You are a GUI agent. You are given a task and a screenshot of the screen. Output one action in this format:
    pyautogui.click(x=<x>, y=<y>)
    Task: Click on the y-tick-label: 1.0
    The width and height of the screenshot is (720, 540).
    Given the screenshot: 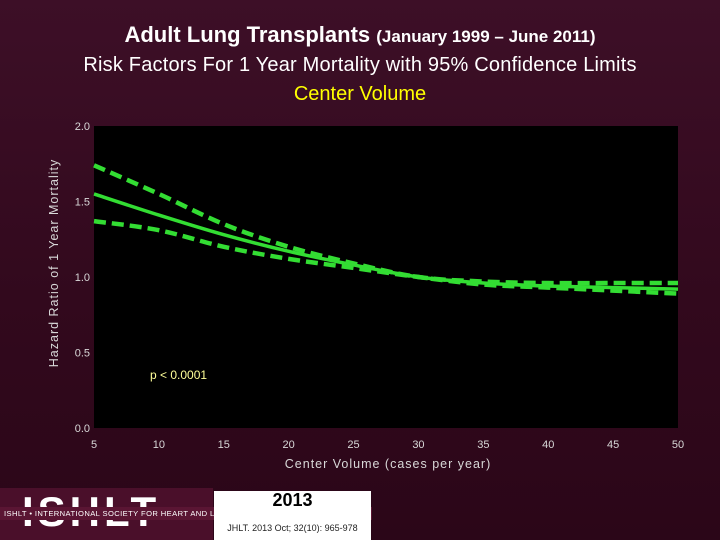 What is the action you would take?
    pyautogui.click(x=82, y=278)
    